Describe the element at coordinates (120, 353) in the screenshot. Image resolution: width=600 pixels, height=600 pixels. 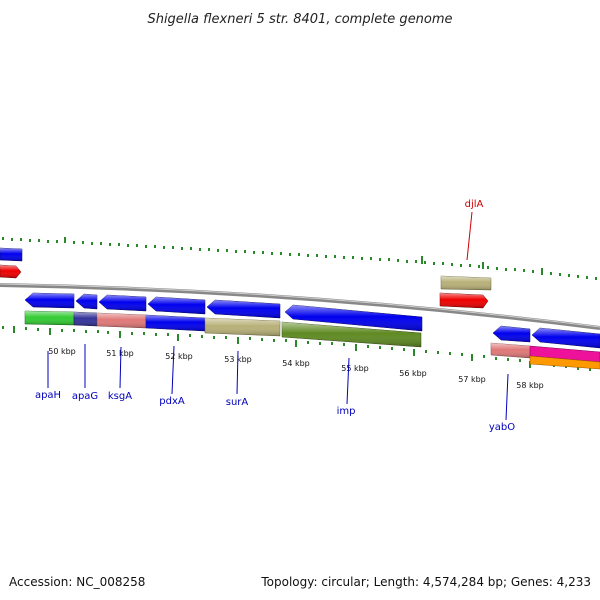
I see `kbp-label: 51 kbp` at that location.